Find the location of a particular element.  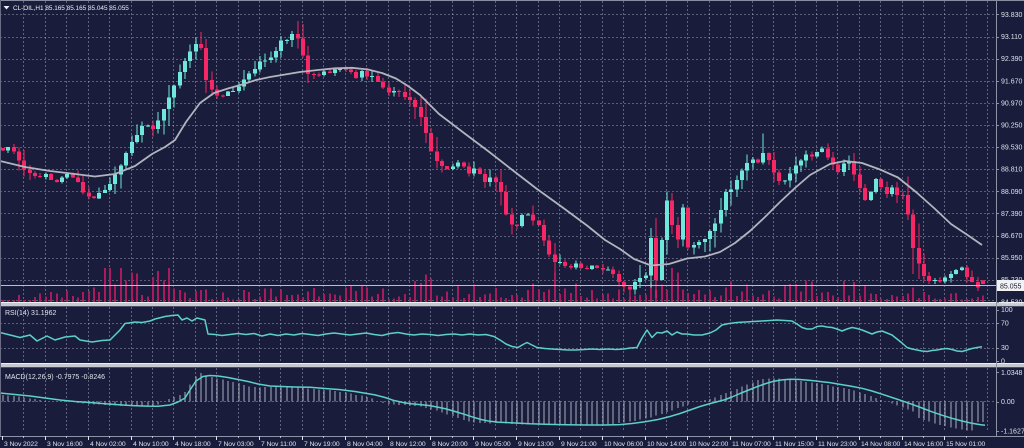

svg-text: 0 is located at coordinates (1003, 362).